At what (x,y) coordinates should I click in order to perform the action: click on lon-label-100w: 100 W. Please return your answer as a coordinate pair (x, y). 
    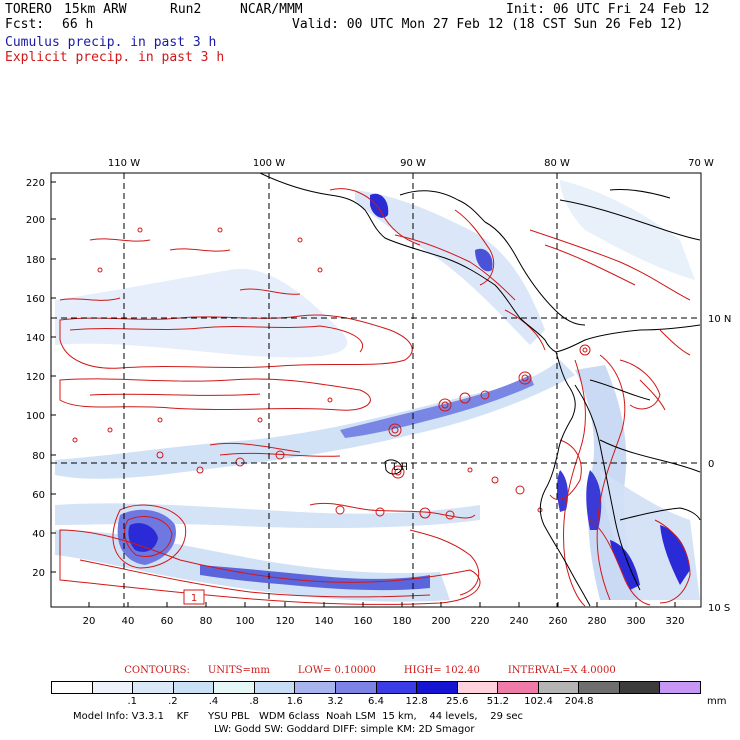
    Looking at the image, I should click on (269, 163).